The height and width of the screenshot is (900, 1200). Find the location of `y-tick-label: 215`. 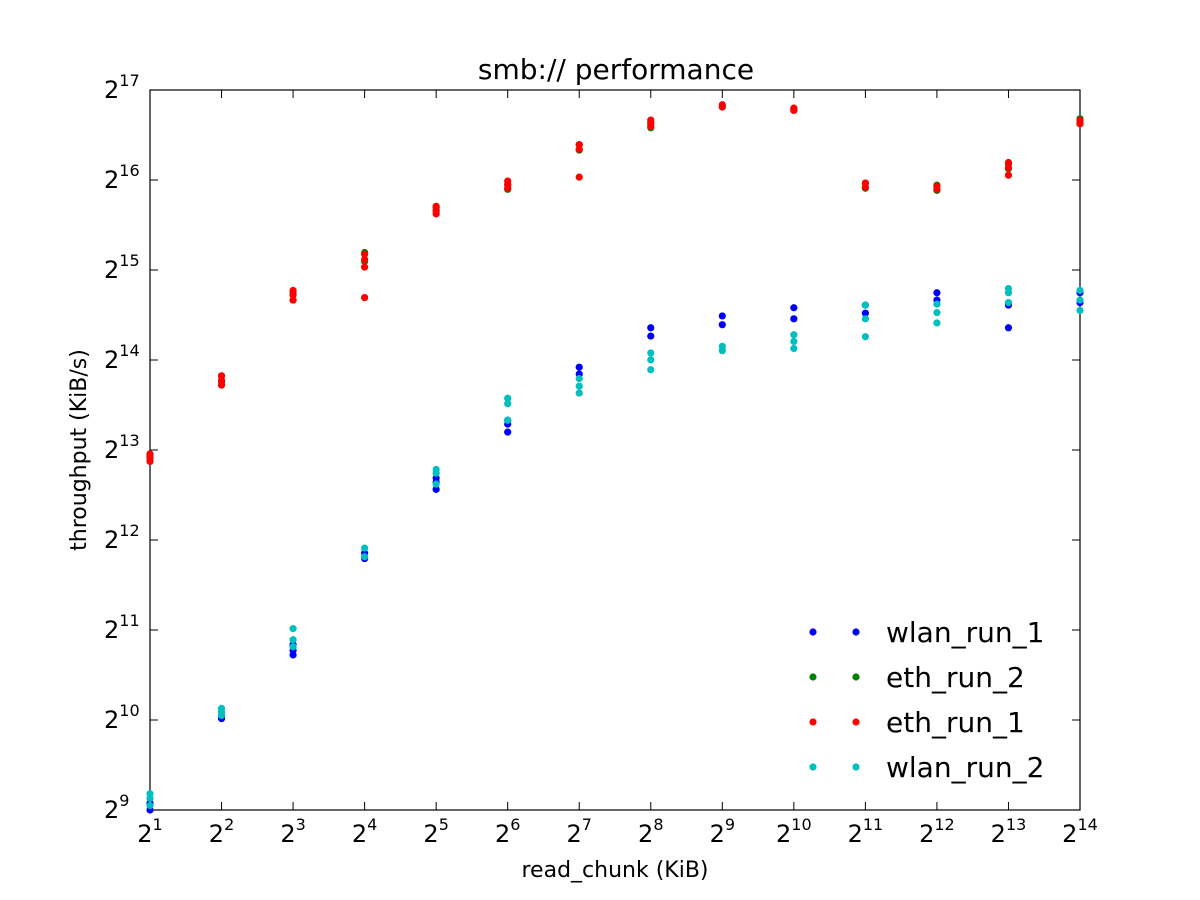

y-tick-label: 215 is located at coordinates (122, 267).